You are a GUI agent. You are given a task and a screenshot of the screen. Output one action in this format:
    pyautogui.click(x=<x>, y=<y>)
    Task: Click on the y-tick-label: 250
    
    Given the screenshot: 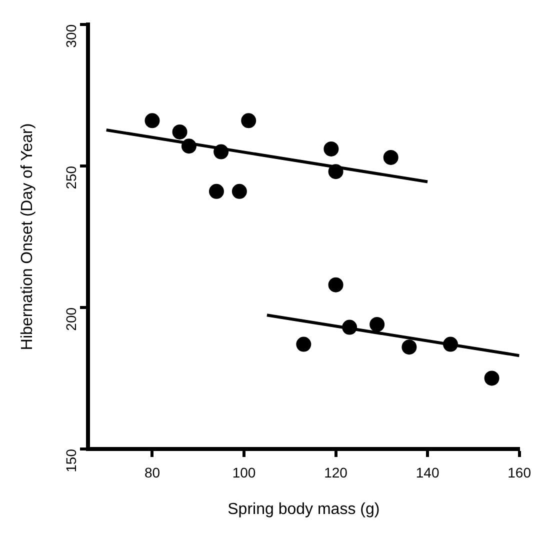 What is the action you would take?
    pyautogui.click(x=70, y=178)
    